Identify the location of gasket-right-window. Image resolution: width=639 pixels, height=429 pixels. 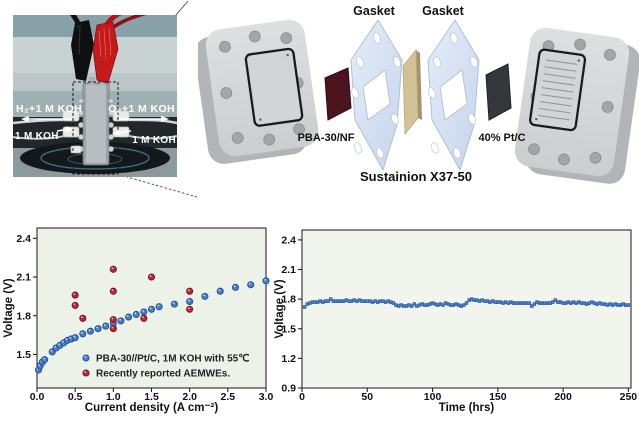
(453, 95).